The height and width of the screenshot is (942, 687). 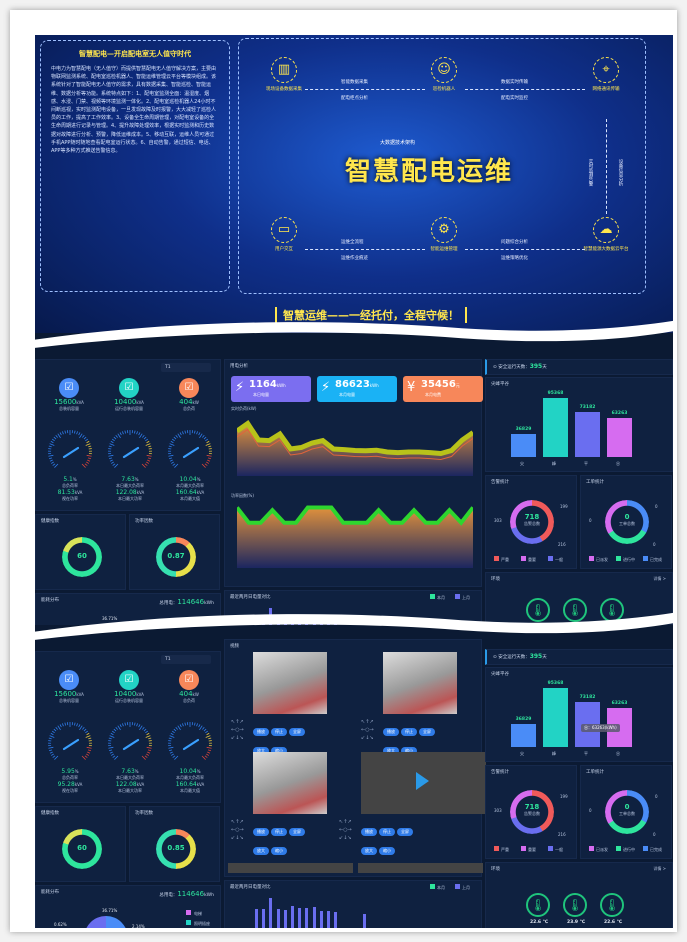 What do you see at coordinates (263, 384) in the screenshot?
I see `kpi-value: 1164` at bounding box center [263, 384].